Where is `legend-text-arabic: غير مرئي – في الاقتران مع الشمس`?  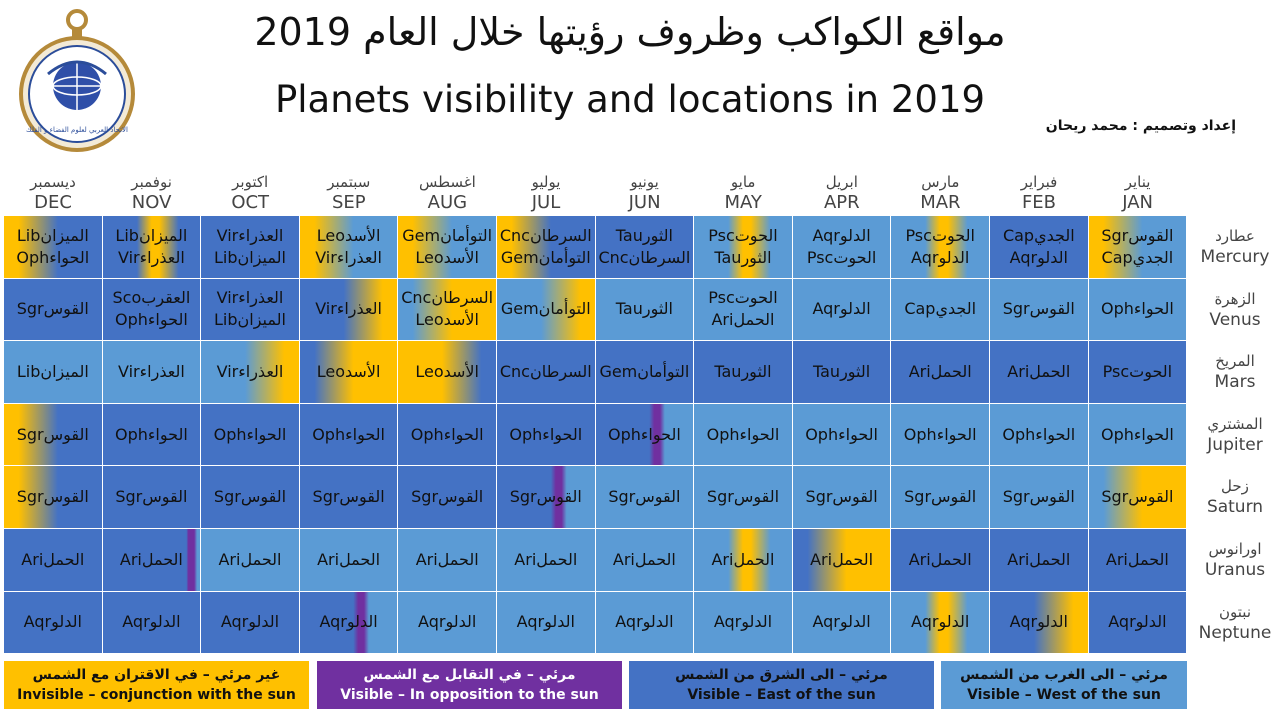
legend-text-arabic: غير مرئي – في الاقتران مع الشمس is located at coordinates (156, 675).